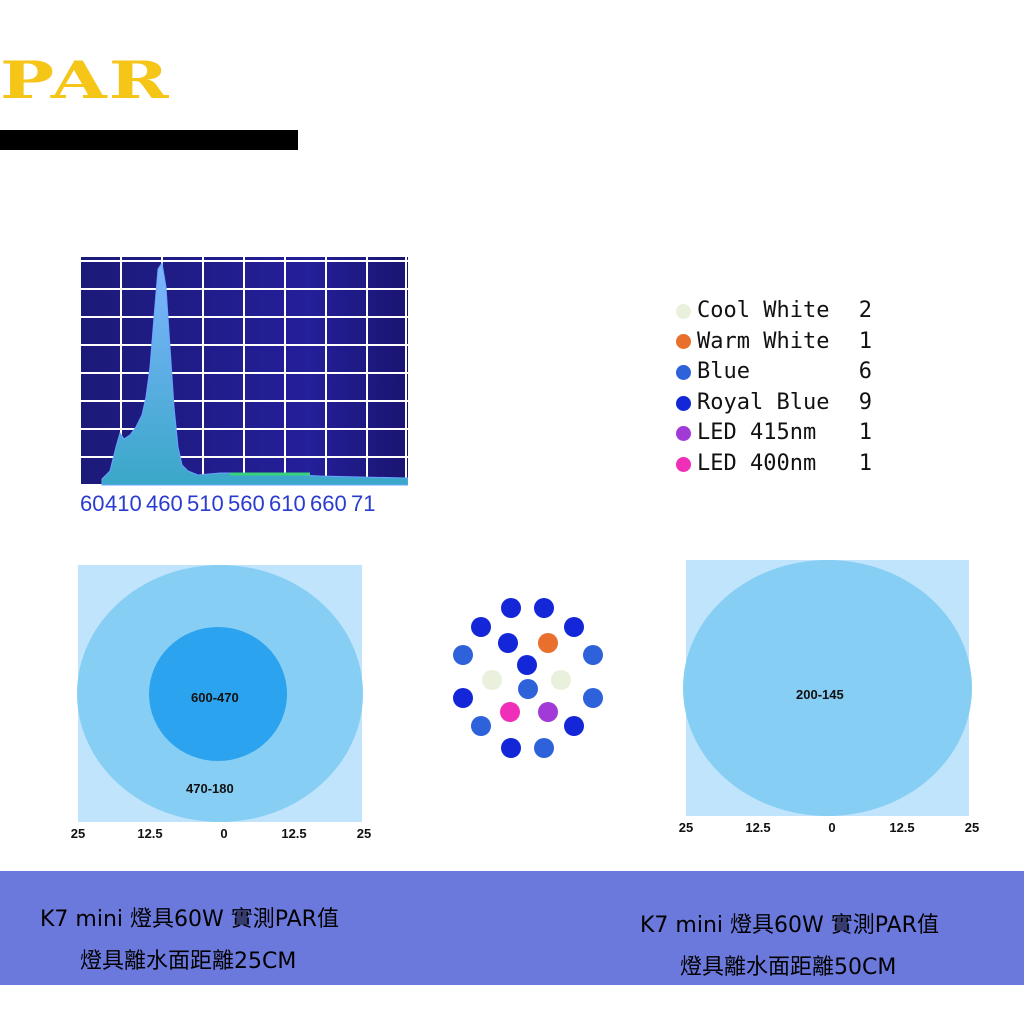 This screenshot has width=1024, height=1024. Describe the element at coordinates (85, 80) in the screenshot. I see `page-title: PAR` at that location.